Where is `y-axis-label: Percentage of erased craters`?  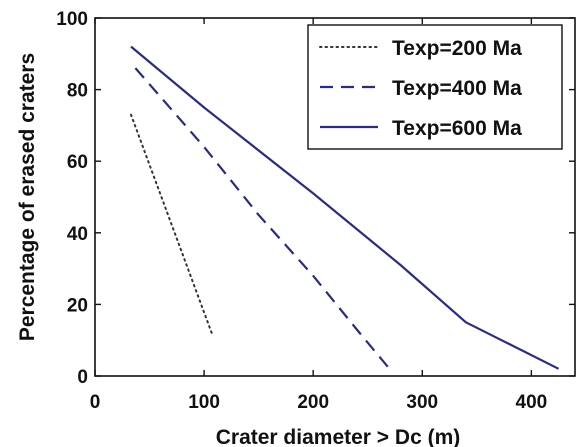 y-axis-label: Percentage of erased craters is located at coordinates (27, 197).